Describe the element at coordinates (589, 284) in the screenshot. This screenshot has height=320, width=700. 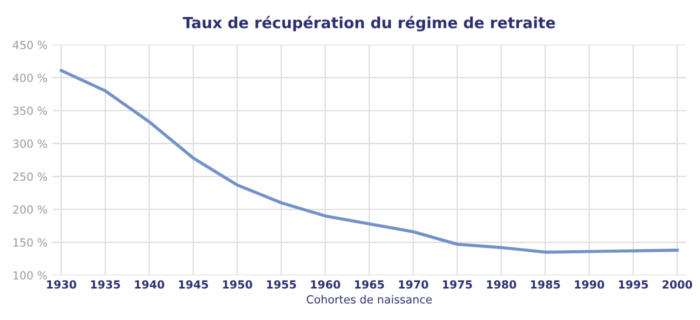
I see `x-tick-label: 1990` at that location.